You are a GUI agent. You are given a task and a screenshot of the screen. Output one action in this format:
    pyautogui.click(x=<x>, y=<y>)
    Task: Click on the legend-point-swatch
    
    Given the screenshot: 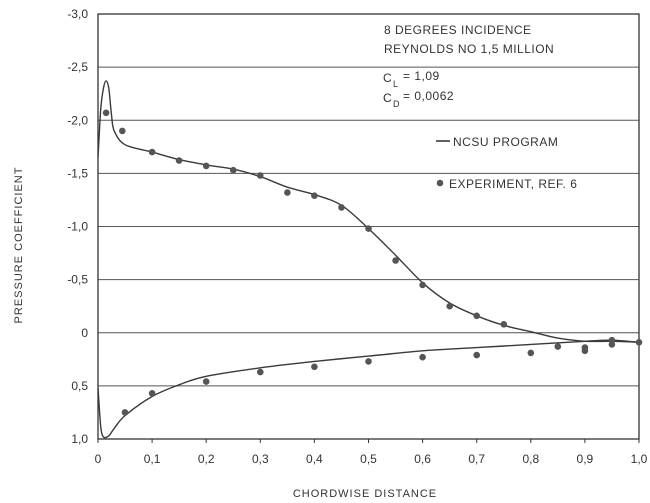 What is the action you would take?
    pyautogui.click(x=440, y=183)
    